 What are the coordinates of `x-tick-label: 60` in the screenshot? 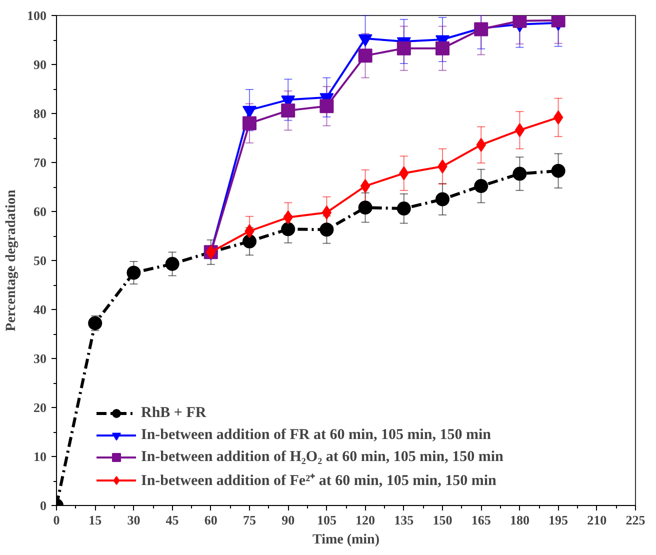 It's located at (211, 520).